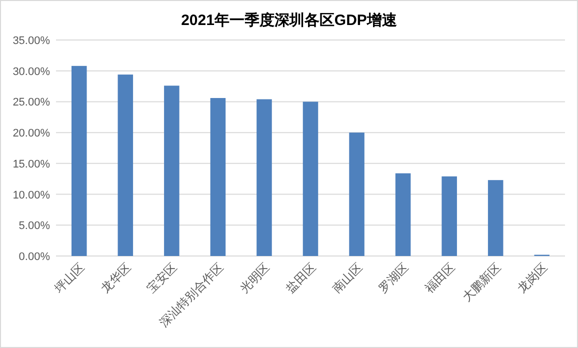 This screenshot has height=348, width=578. Describe the element at coordinates (34, 257) in the screenshot. I see `y-tick-label: 0.00%` at that location.